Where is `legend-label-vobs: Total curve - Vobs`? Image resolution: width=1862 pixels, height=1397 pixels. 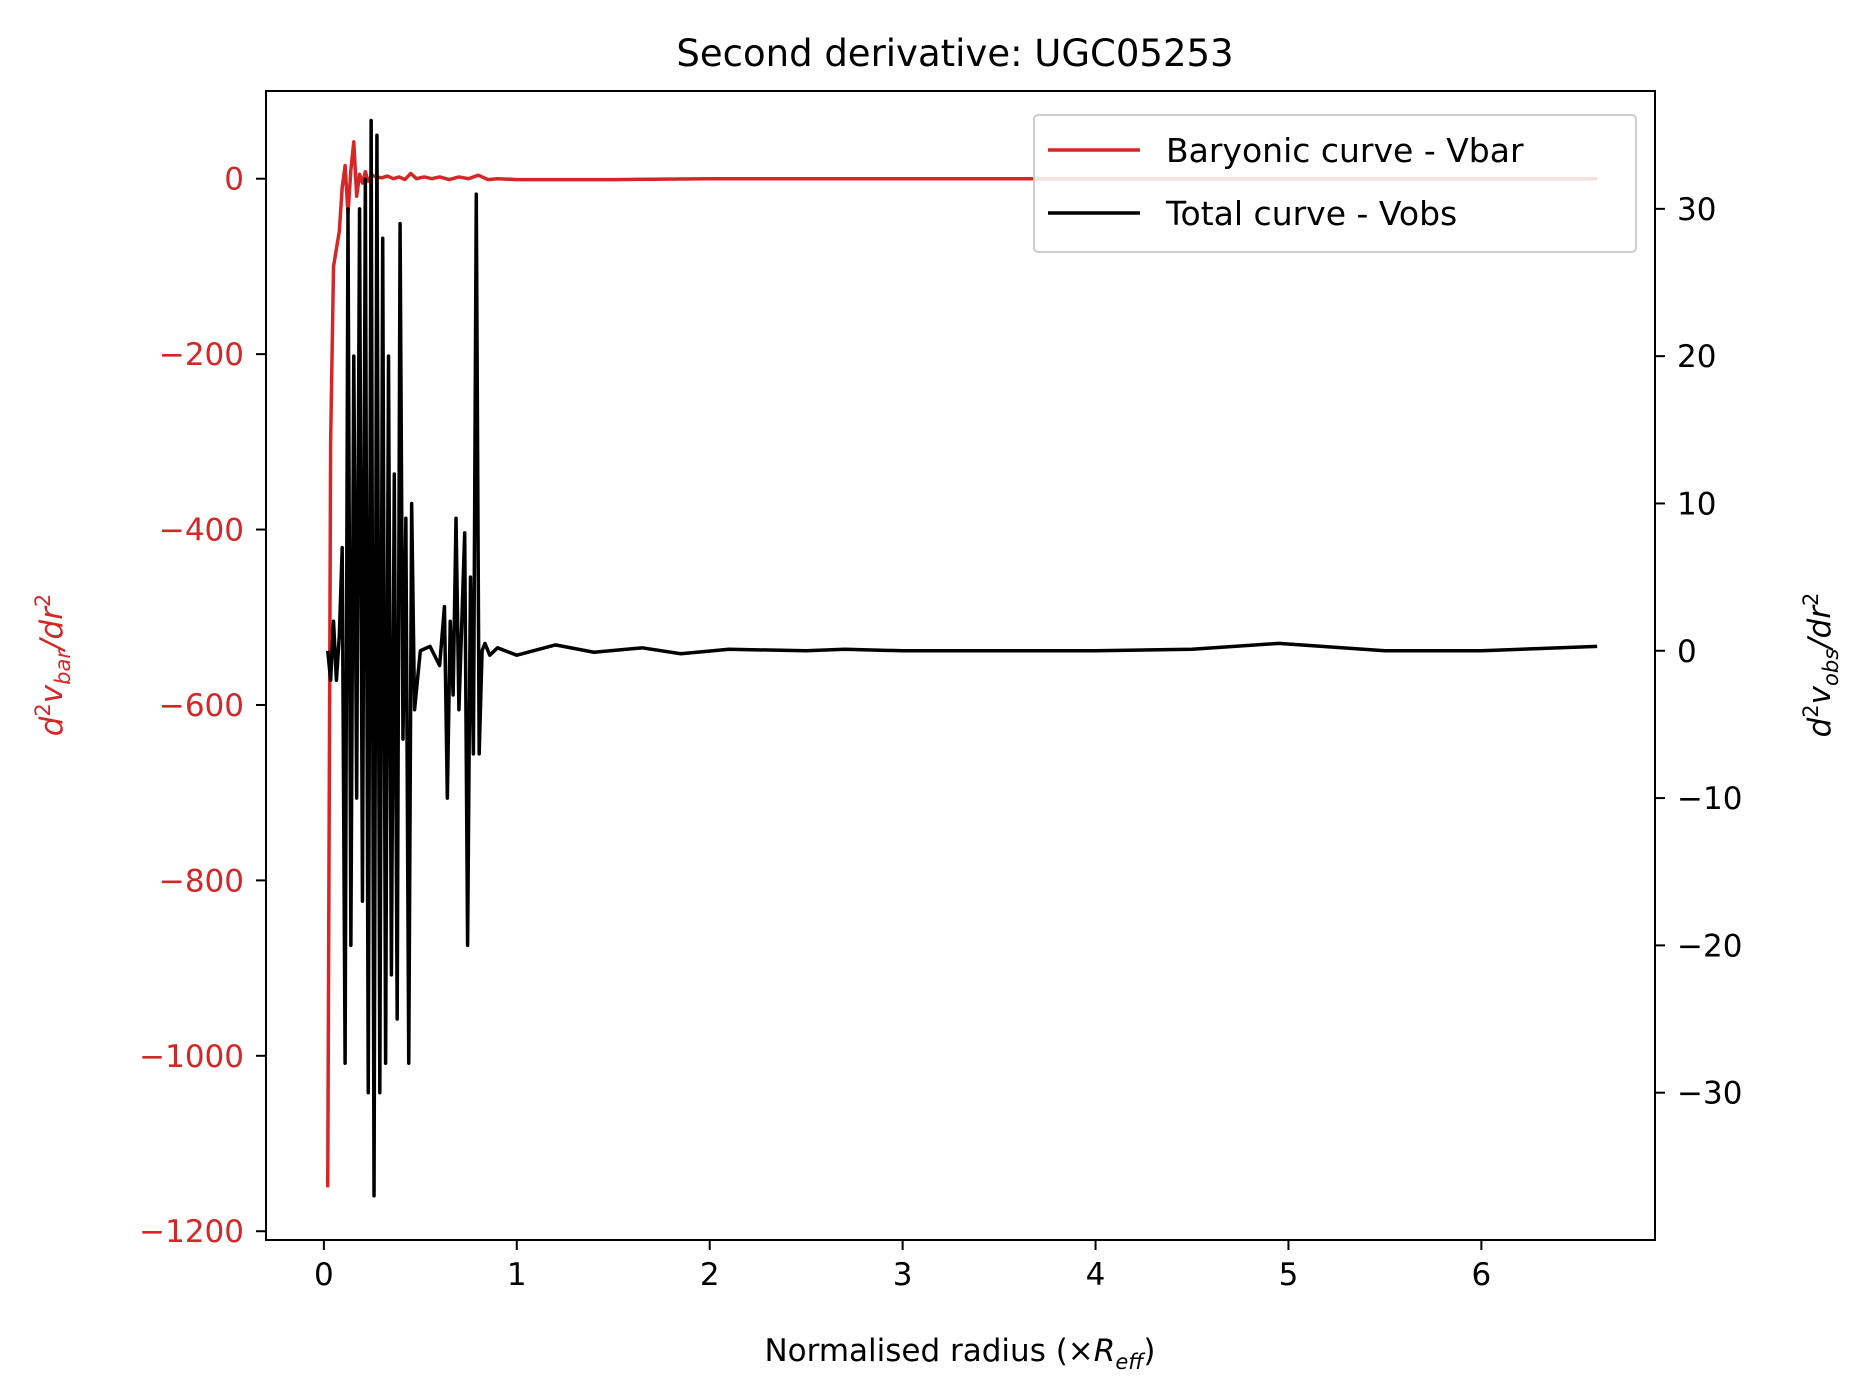 legend-label-vobs: Total curve - Vobs is located at coordinates (1311, 213).